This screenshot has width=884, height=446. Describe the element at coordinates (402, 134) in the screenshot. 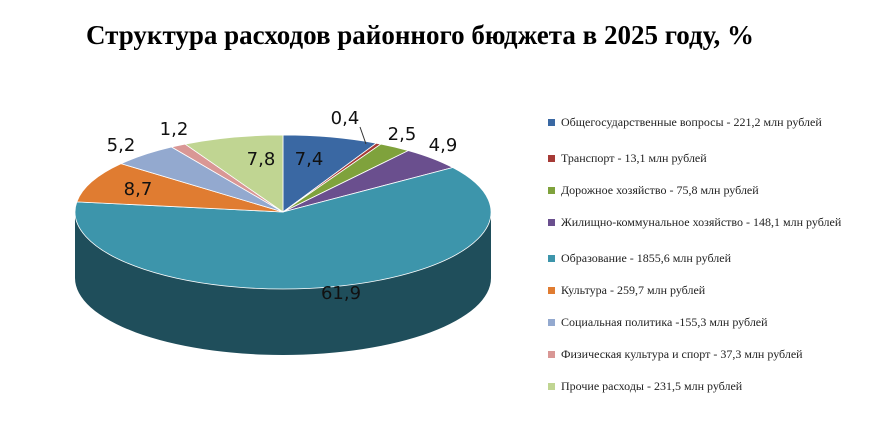

I see `slice-value-label: 2,5` at that location.